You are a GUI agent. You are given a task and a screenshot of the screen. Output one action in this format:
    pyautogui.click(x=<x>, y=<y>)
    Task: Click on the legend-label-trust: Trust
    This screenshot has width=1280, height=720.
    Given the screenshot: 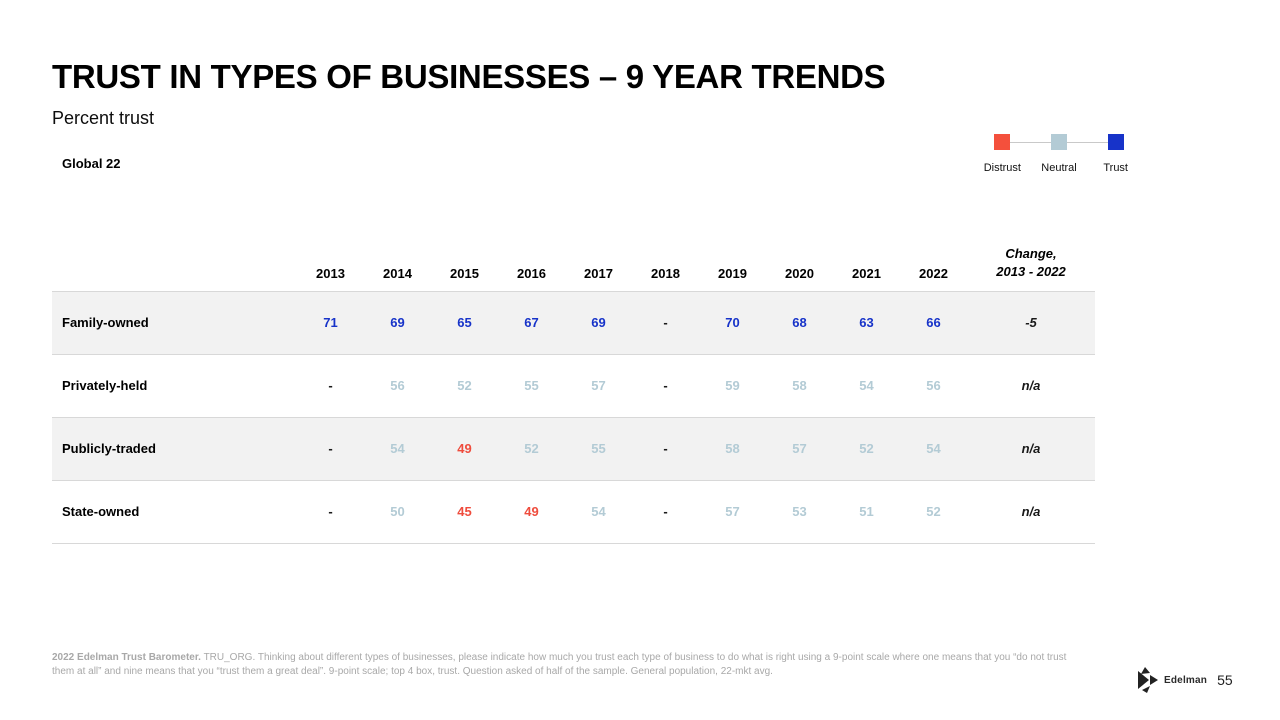 What is the action you would take?
    pyautogui.click(x=1115, y=168)
    